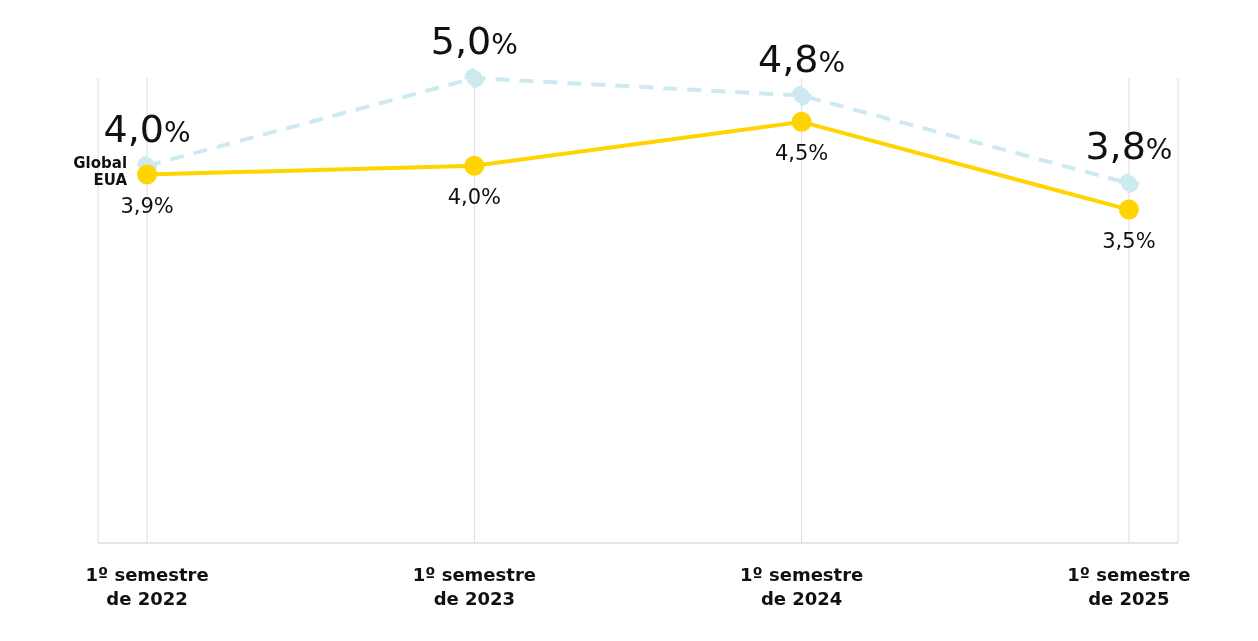 The height and width of the screenshot is (641, 1258). What do you see at coordinates (1129, 586) in the screenshot?
I see `x-tick-label: 1º semestre de 2025` at bounding box center [1129, 586].